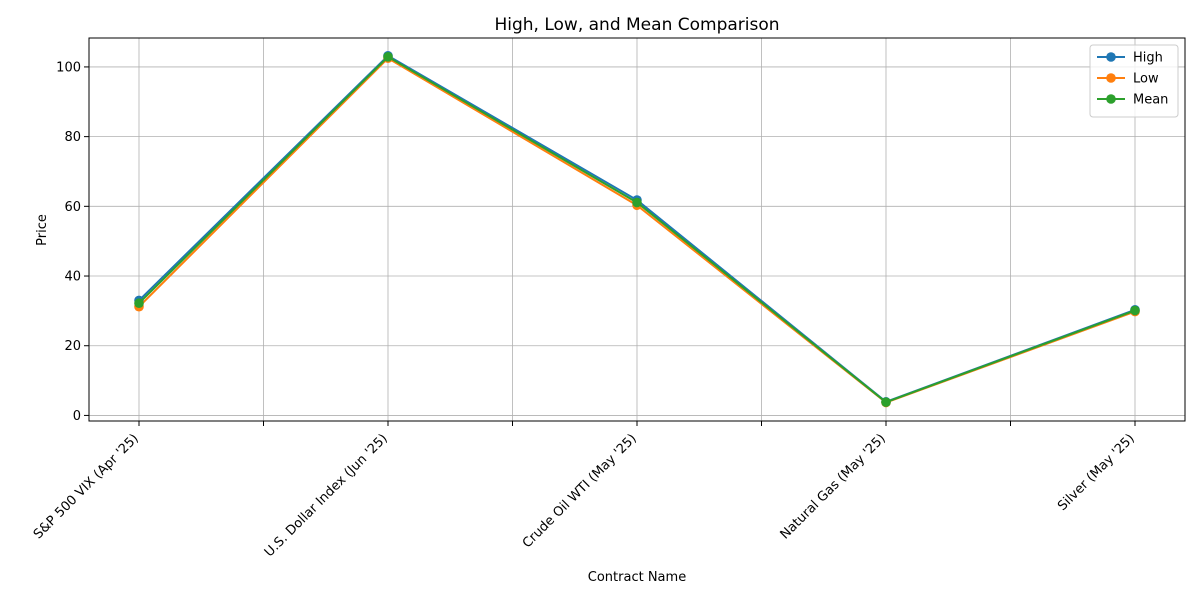 This screenshot has height=600, width=1200. Describe the element at coordinates (1148, 58) in the screenshot. I see `legend-label-high: High` at that location.